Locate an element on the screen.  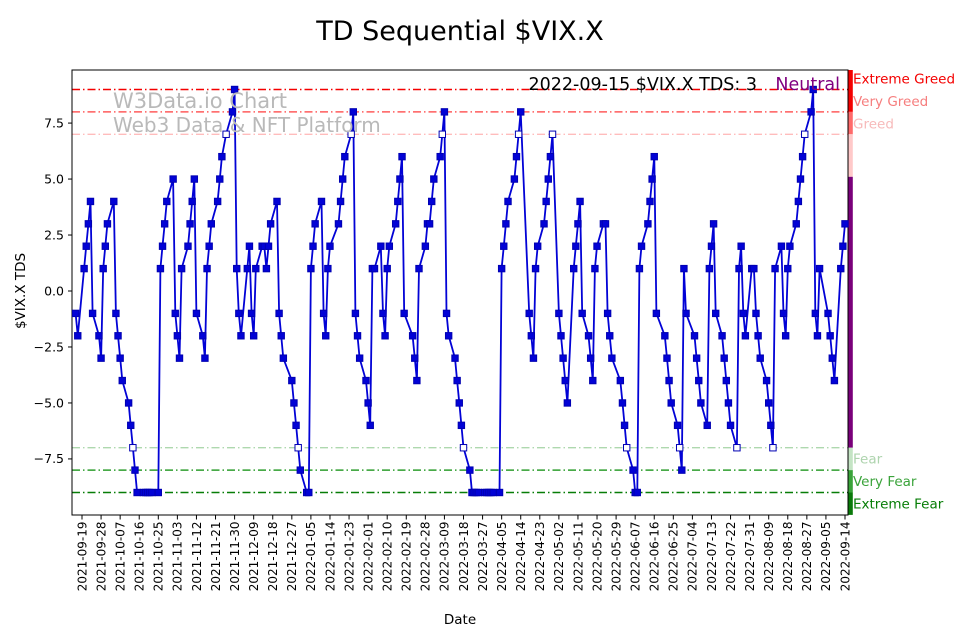
y-tick-label: 5.0 is located at coordinates (54, 178).